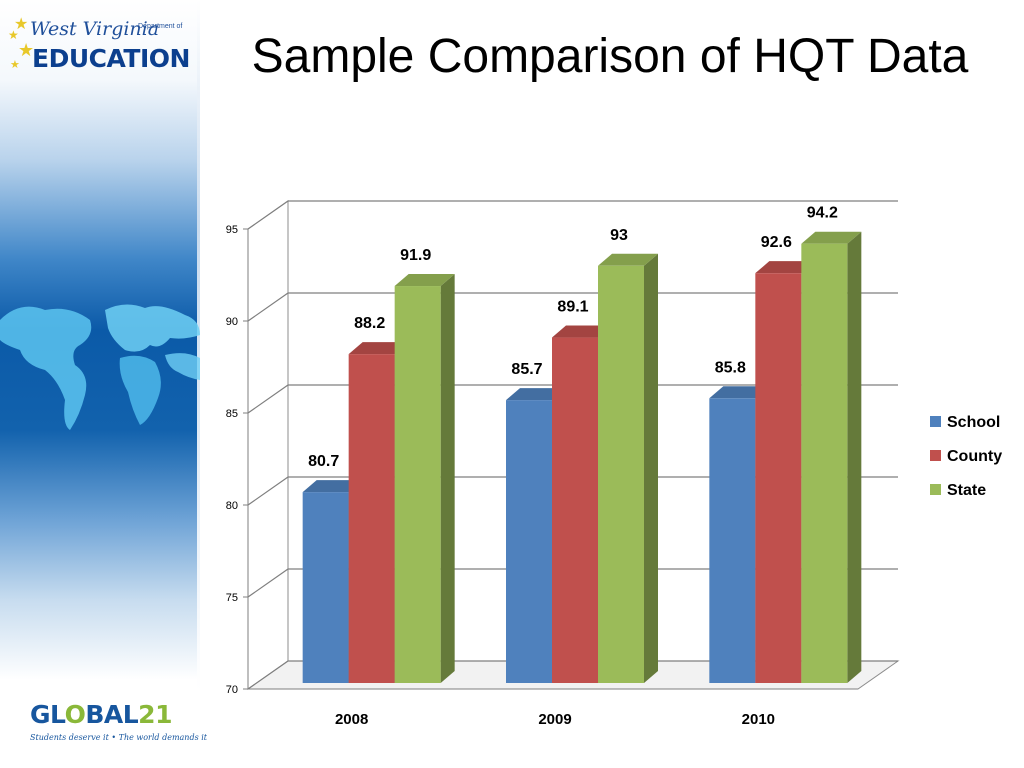 This screenshot has height=768, width=1024. I want to click on chart-side-wall, so click(268, 445).